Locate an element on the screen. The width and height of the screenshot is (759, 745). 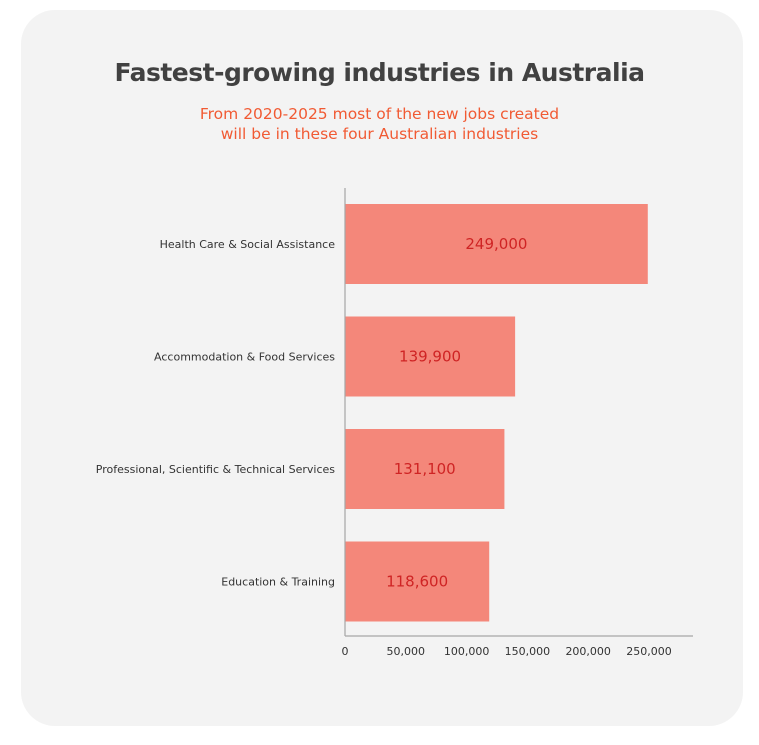
x-tick-label: 0 is located at coordinates (345, 651).